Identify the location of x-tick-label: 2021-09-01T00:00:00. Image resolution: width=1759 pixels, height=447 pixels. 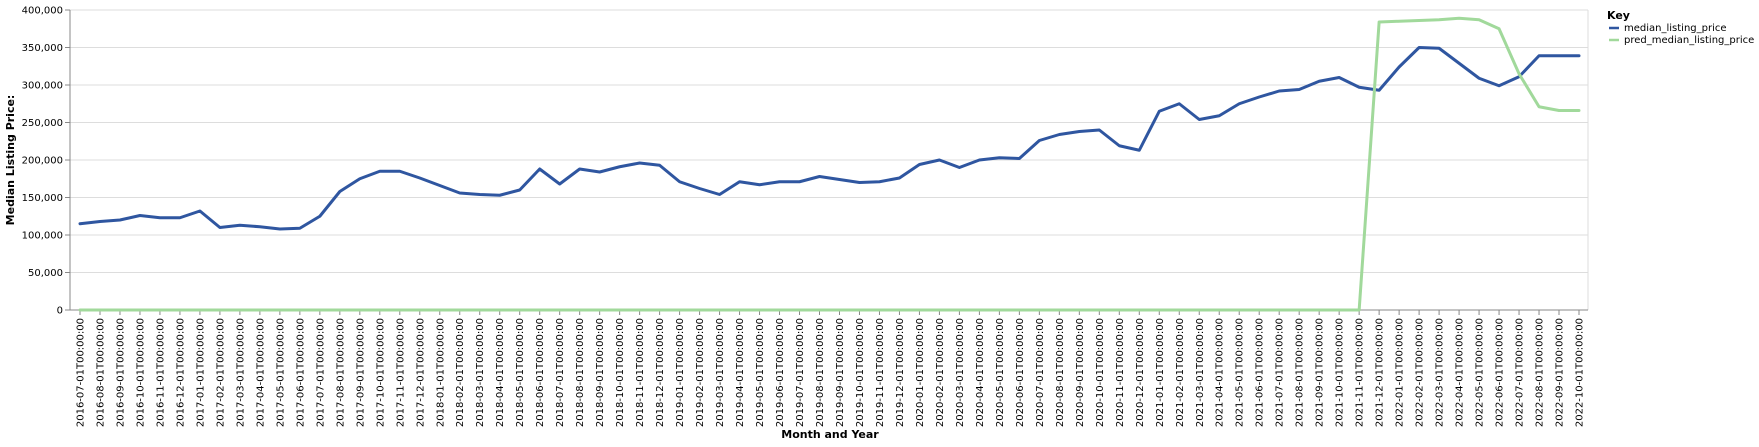
(1320, 372).